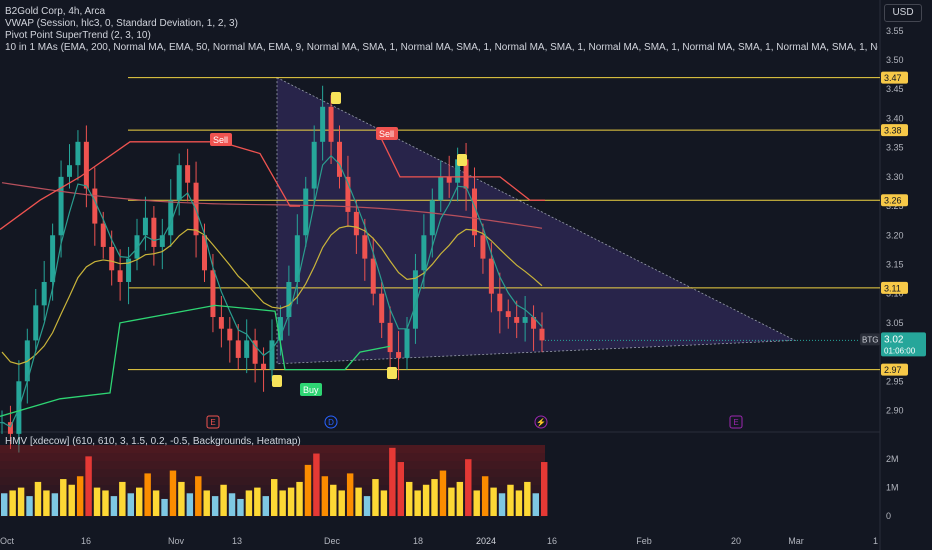 The image size is (932, 550). What do you see at coordinates (903, 13) in the screenshot?
I see `currency-button: USD` at bounding box center [903, 13].